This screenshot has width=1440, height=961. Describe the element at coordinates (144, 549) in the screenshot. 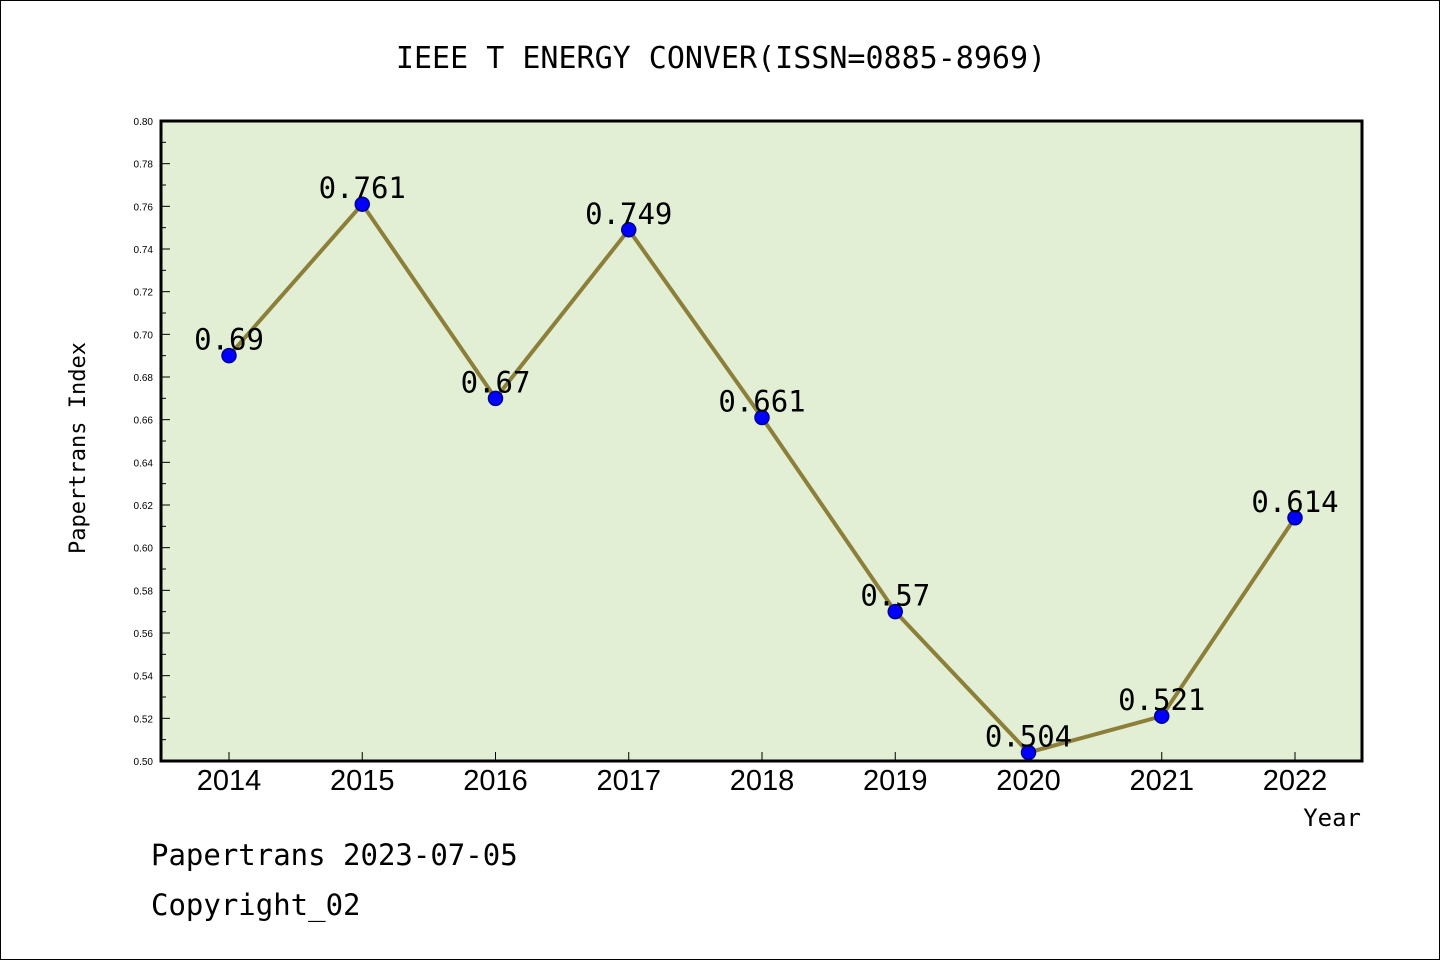

I see `y-tick-label: 0.60` at that location.